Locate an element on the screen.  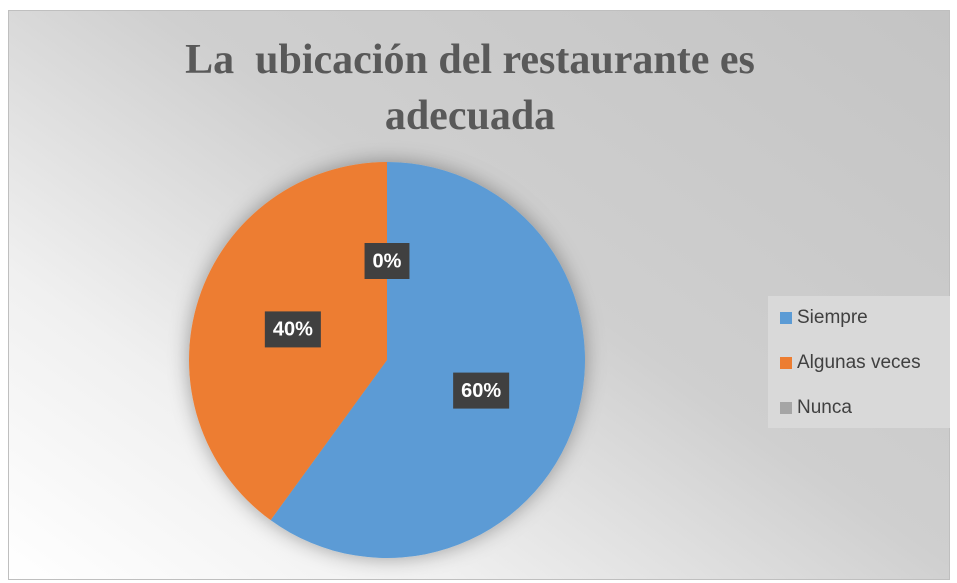
chart-title: La ubicación del restaurante es adecuada is located at coordinates (475, 88).